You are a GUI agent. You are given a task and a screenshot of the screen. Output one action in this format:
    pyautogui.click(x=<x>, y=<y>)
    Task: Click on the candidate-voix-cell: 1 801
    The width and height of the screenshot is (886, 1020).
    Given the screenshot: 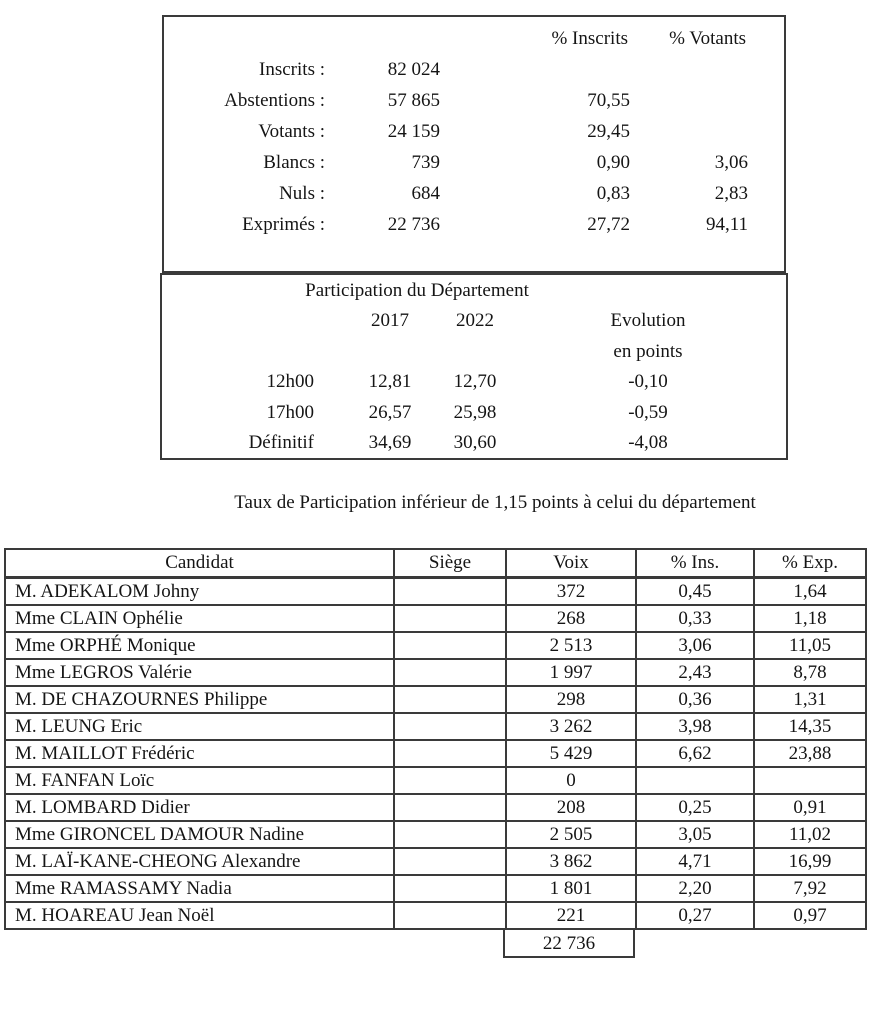 What is the action you would take?
    pyautogui.click(x=571, y=888)
    